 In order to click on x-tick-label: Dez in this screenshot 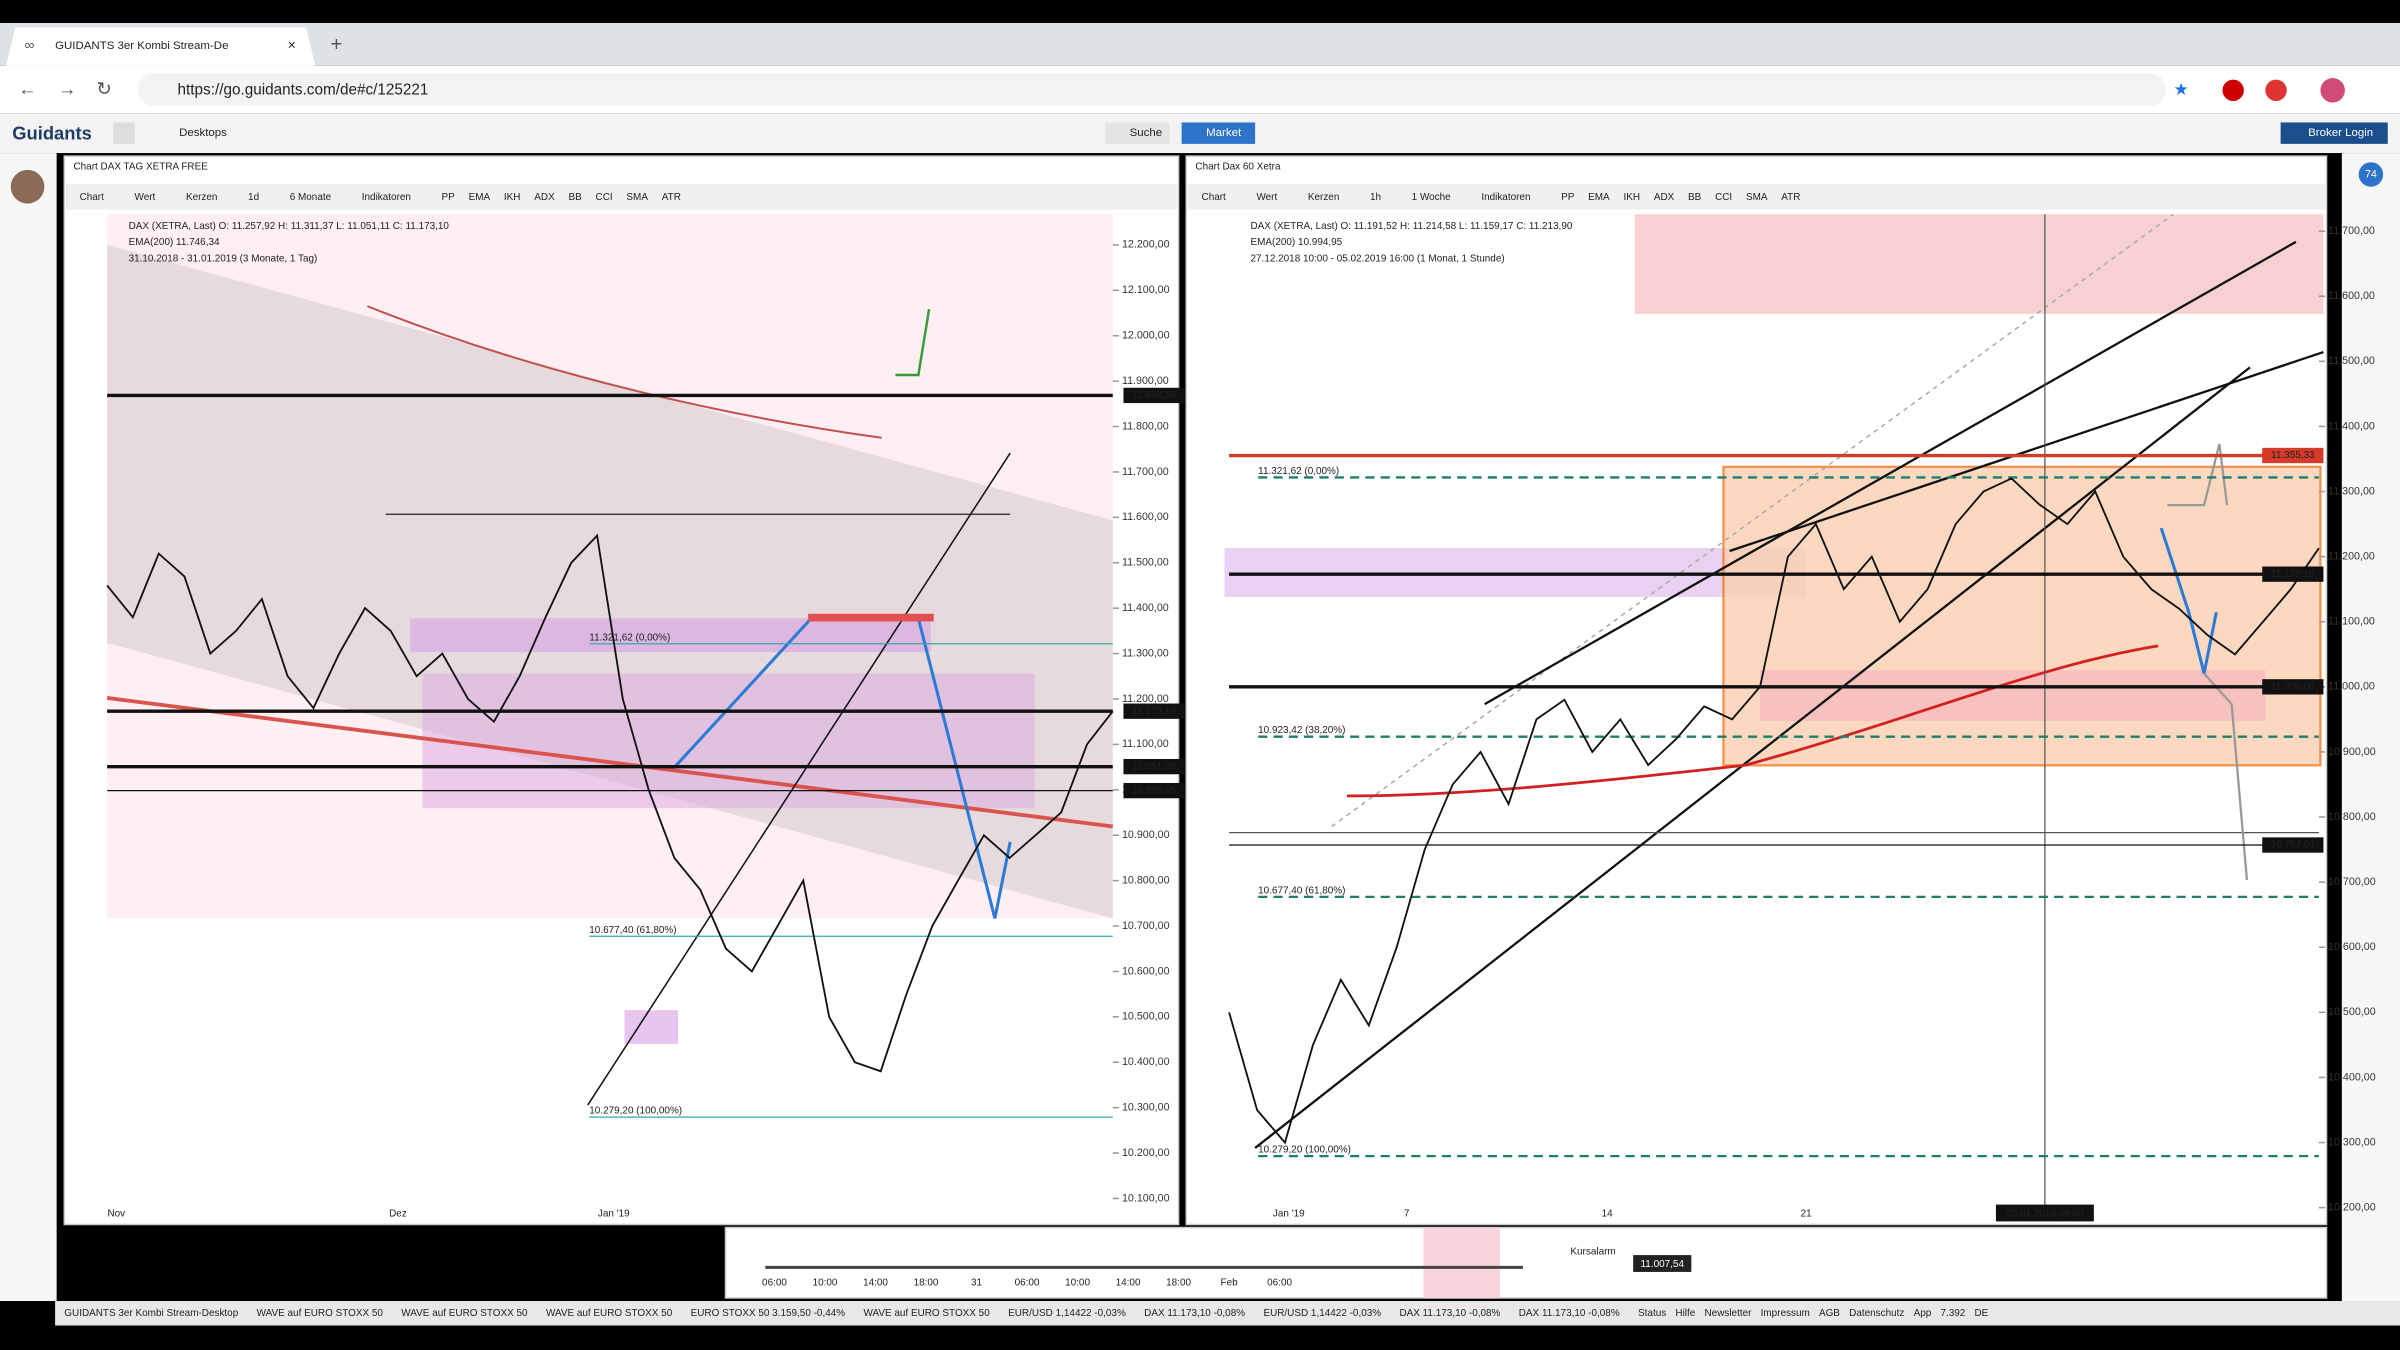, I will do `click(398, 1213)`.